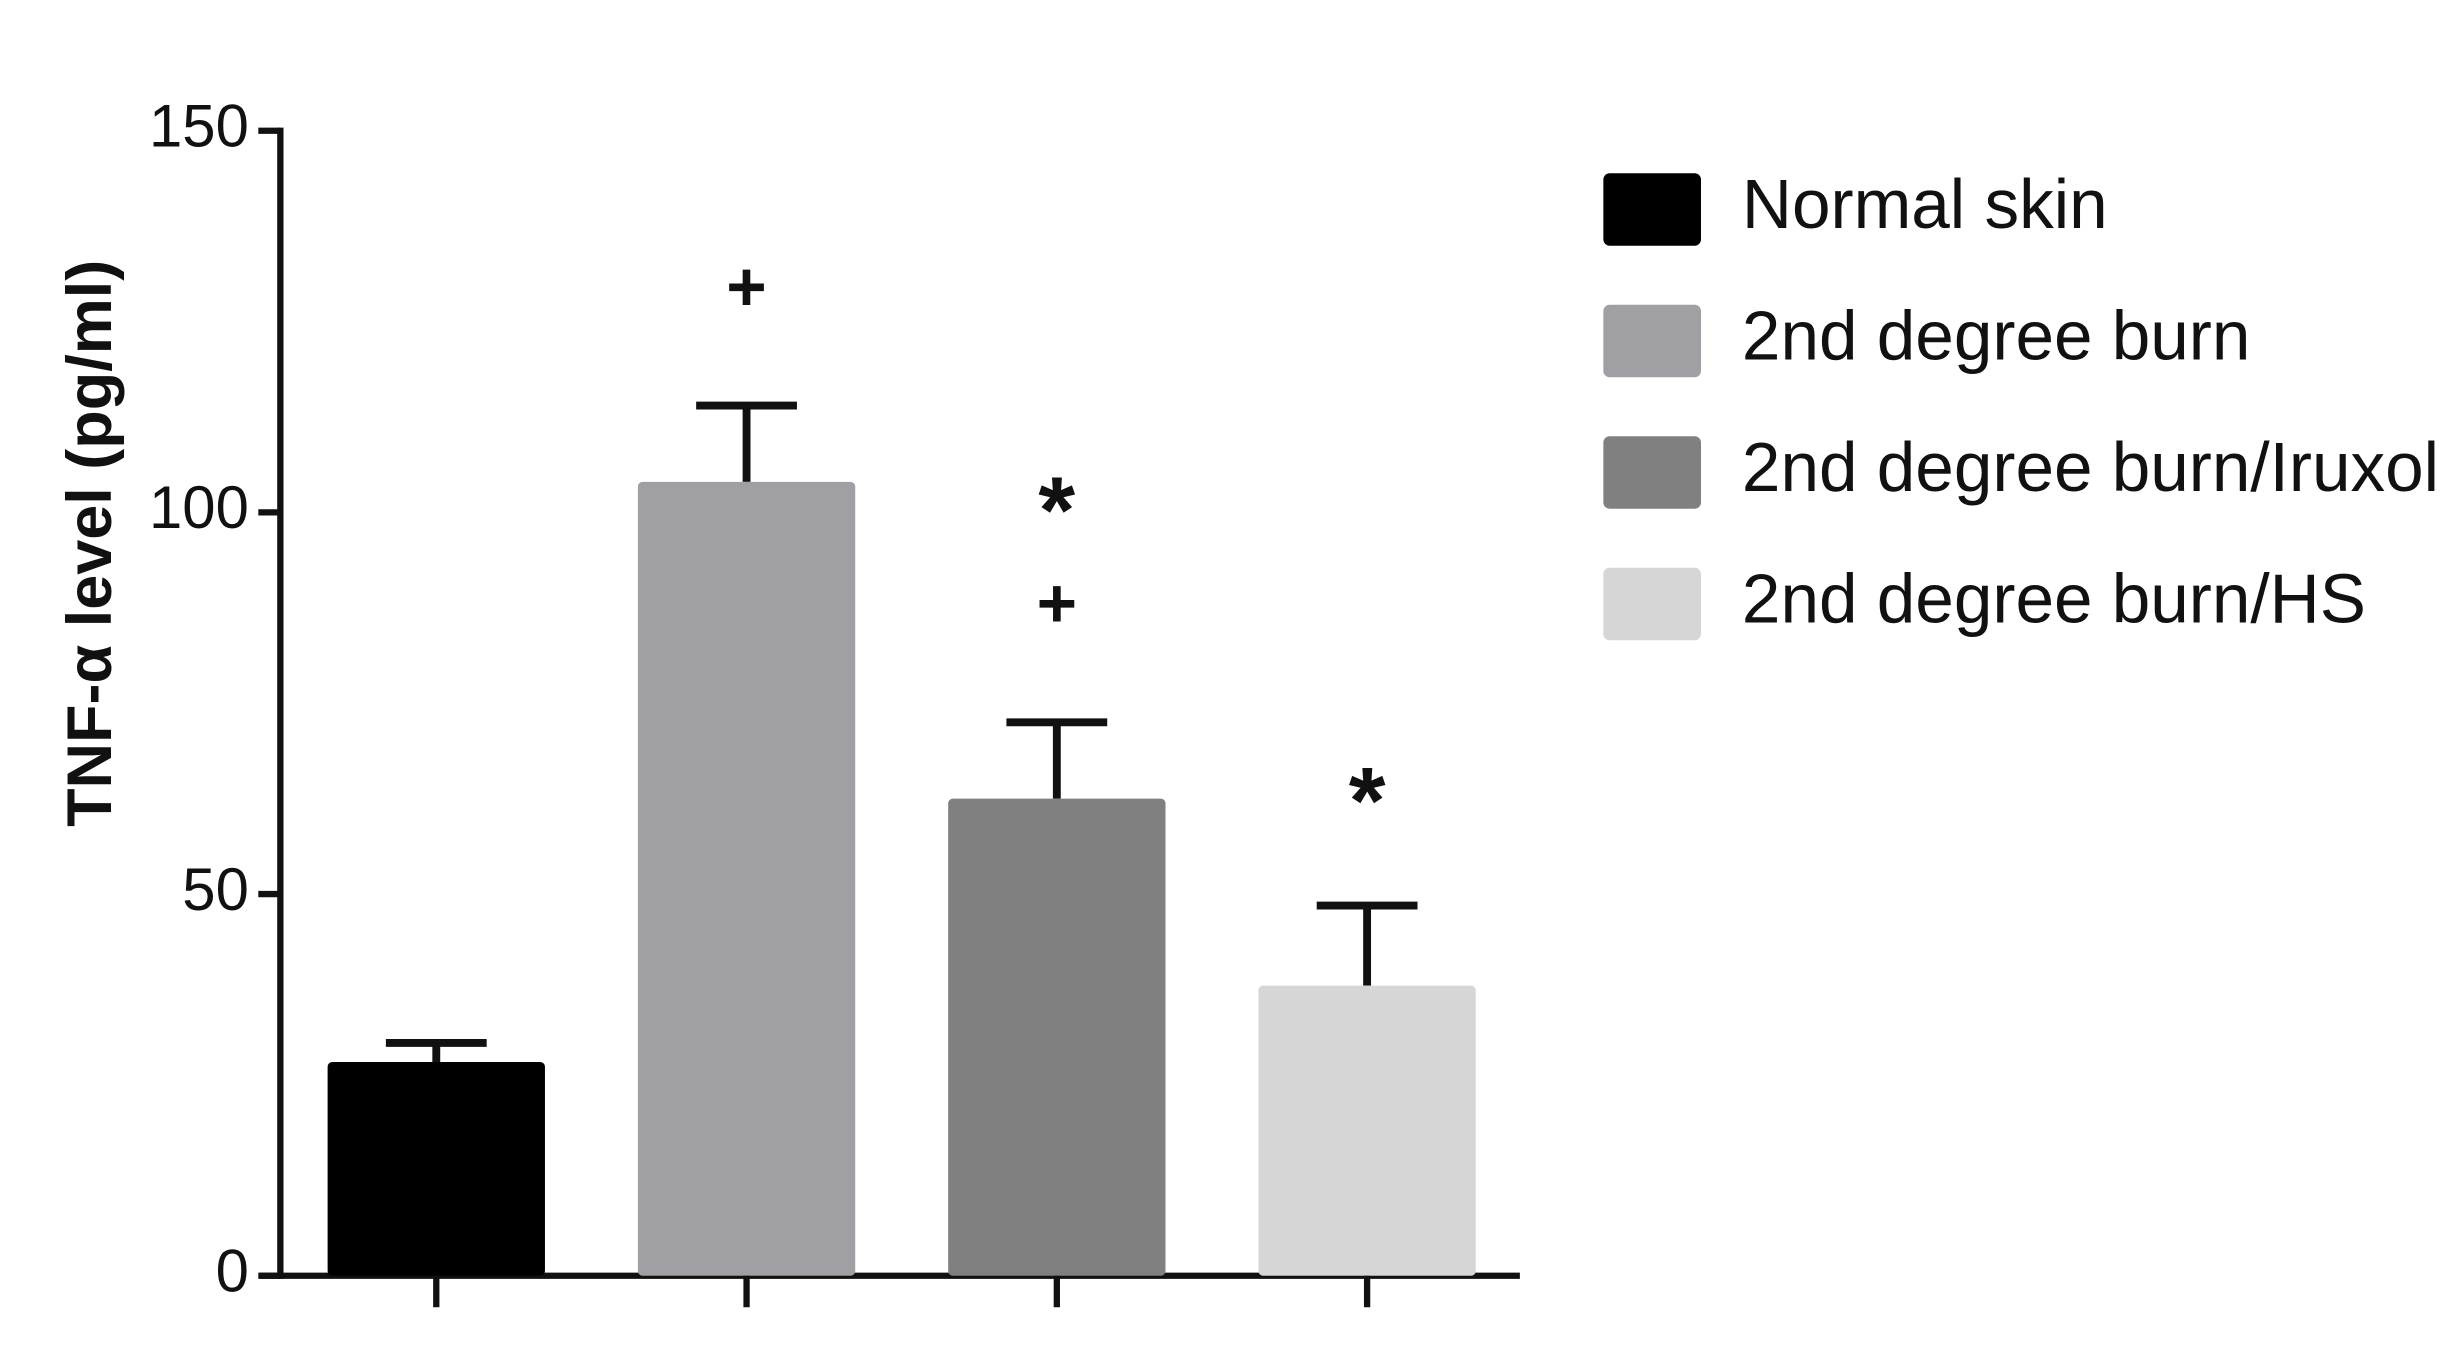 This screenshot has height=1360, width=2457. What do you see at coordinates (199, 126) in the screenshot?
I see `y-tick-label: 150` at bounding box center [199, 126].